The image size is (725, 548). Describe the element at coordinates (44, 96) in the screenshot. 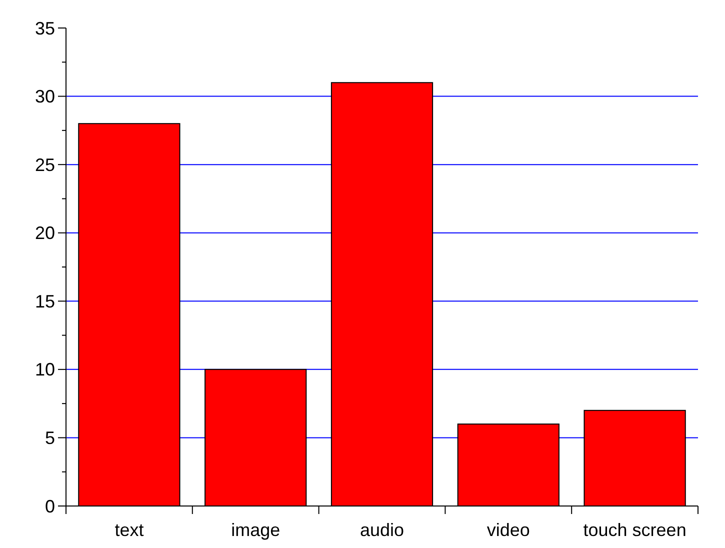

I see `y-tick-label: 30` at that location.